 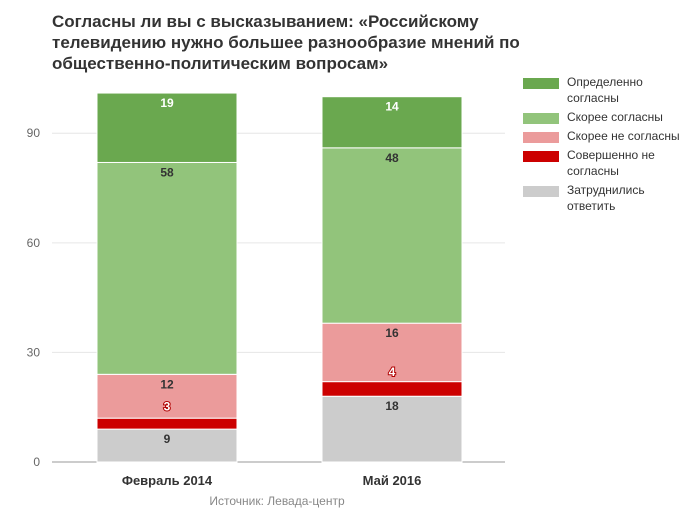 What do you see at coordinates (34, 243) in the screenshot?
I see `y-tick-label: 60` at bounding box center [34, 243].